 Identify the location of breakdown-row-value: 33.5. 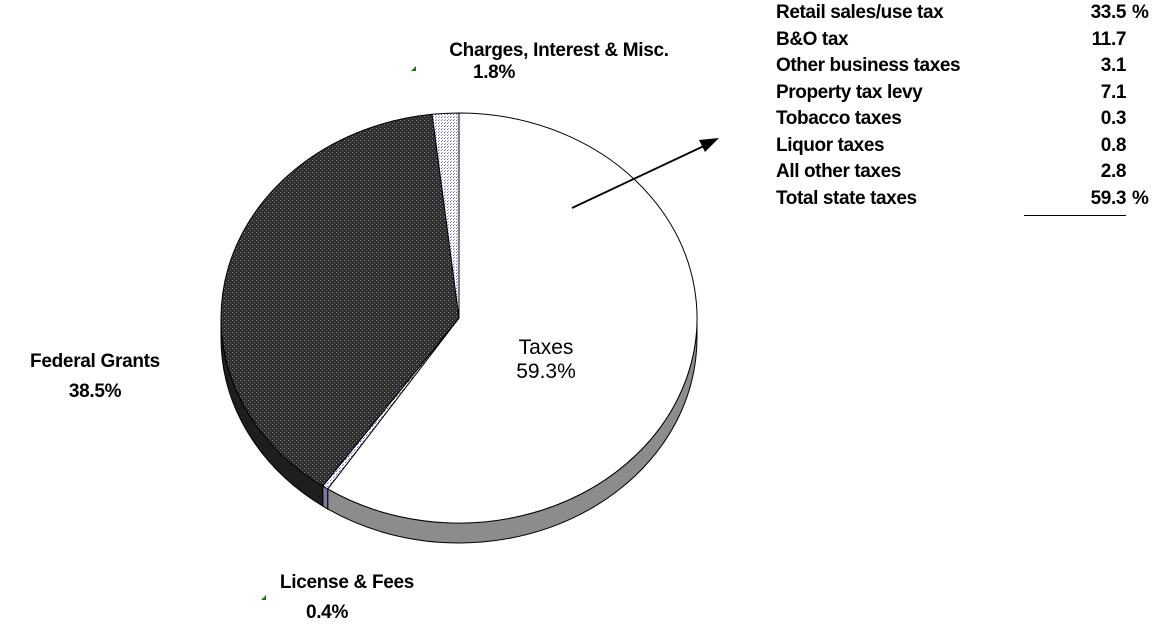
(1108, 12).